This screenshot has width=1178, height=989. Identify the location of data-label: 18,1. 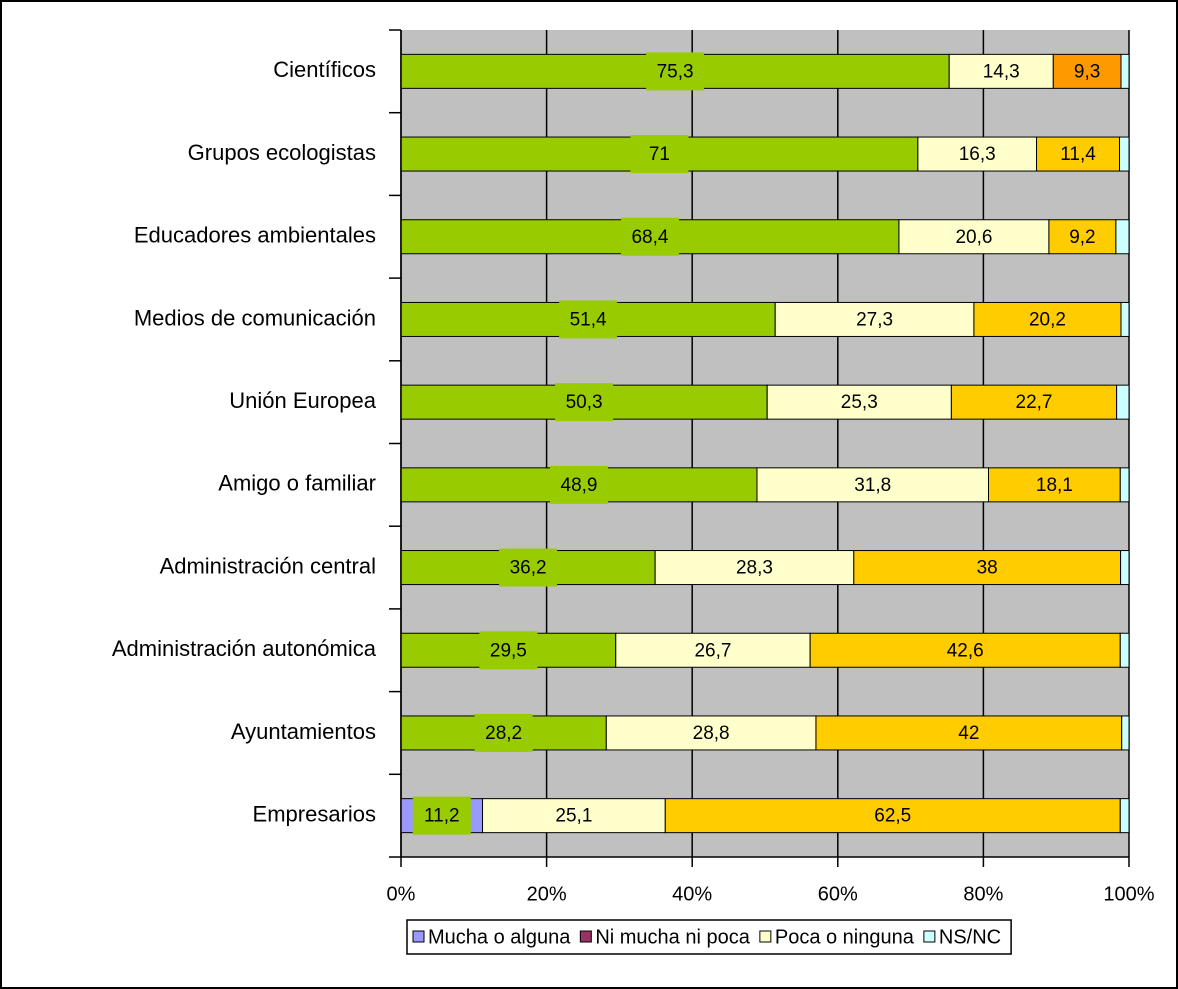
(1054, 485).